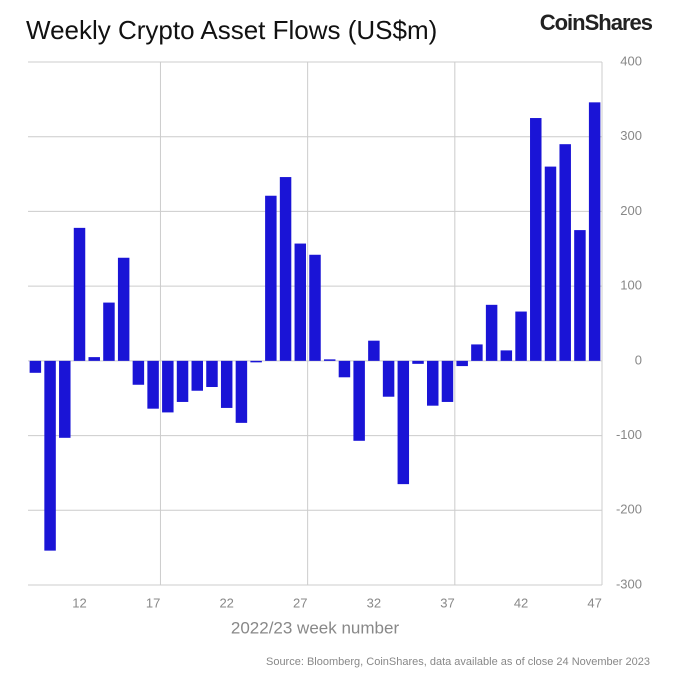  I want to click on x-axis-label: 2022/23 week number, so click(315, 627).